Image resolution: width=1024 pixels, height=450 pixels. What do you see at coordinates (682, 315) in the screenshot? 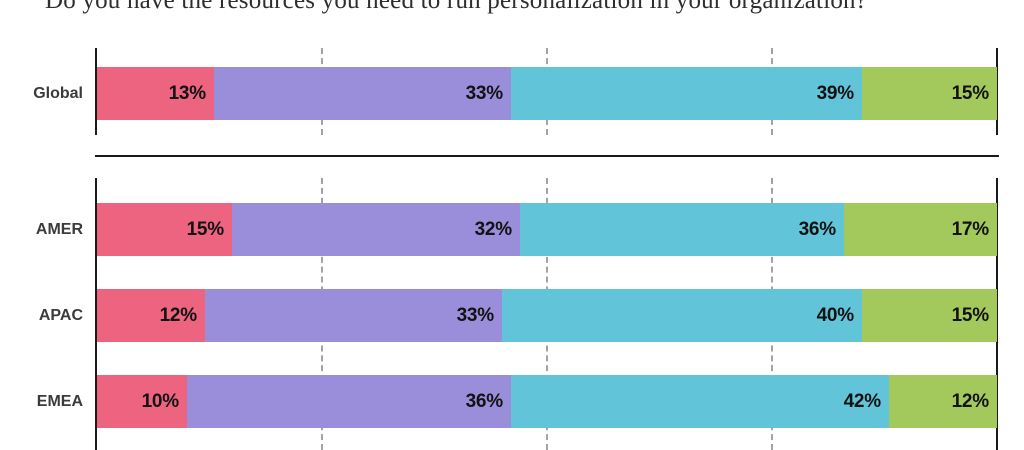
I see `bar-segment-3: 40%` at bounding box center [682, 315].